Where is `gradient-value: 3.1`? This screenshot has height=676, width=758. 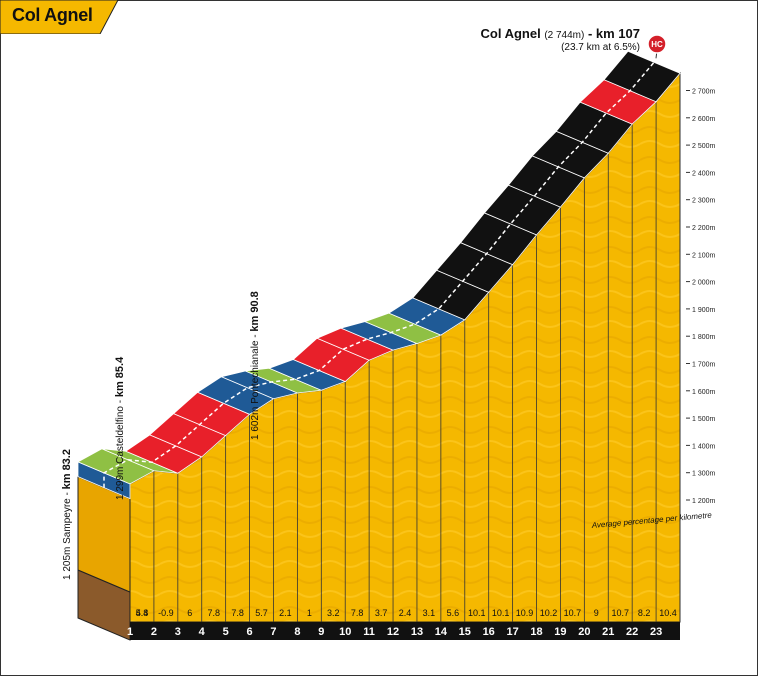
gradient-value: 3.1 is located at coordinates (429, 613).